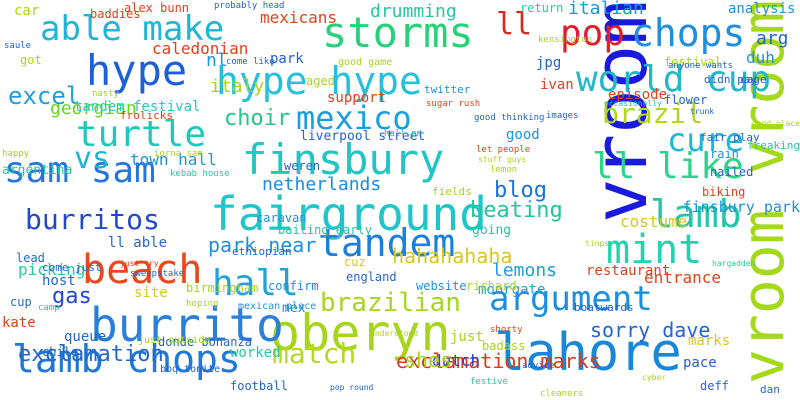 The image size is (800, 400). I want to click on cloud-word: mint, so click(654, 250).